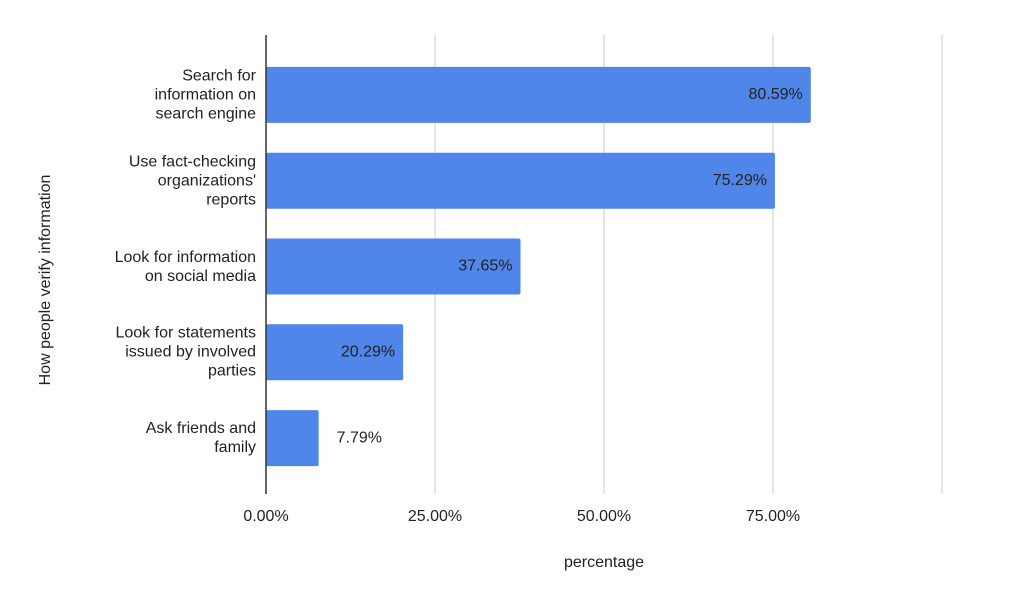  I want to click on data-label: 20.29%, so click(368, 352).